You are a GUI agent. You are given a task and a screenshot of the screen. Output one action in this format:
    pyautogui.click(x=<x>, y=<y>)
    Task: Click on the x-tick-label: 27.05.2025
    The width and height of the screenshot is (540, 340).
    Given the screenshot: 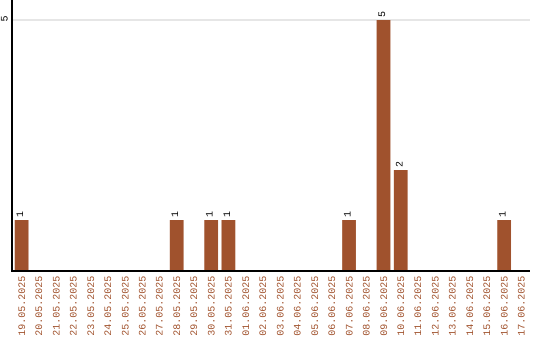 What is the action you would take?
    pyautogui.click(x=161, y=306)
    